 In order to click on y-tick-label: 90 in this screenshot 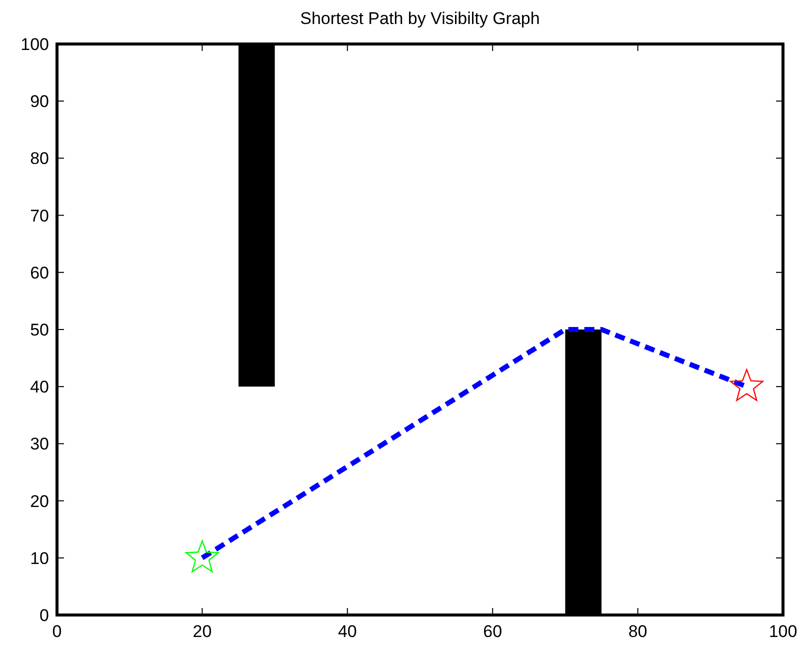, I will do `click(39, 102)`.